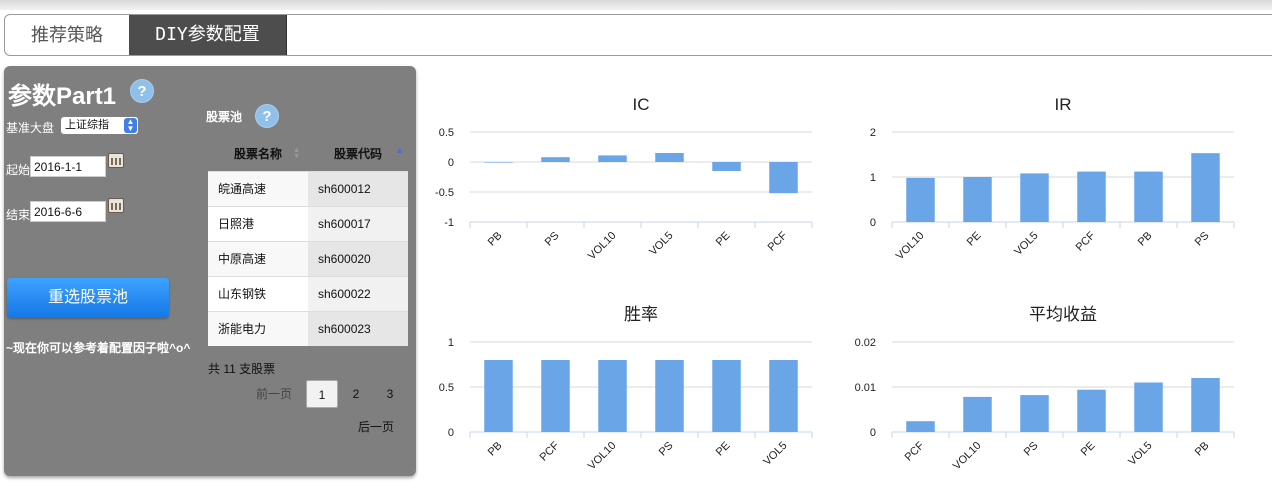 Image resolution: width=1272 pixels, height=492 pixels. Describe the element at coordinates (865, 343) in the screenshot. I see `y-tick-label: 0.02` at that location.